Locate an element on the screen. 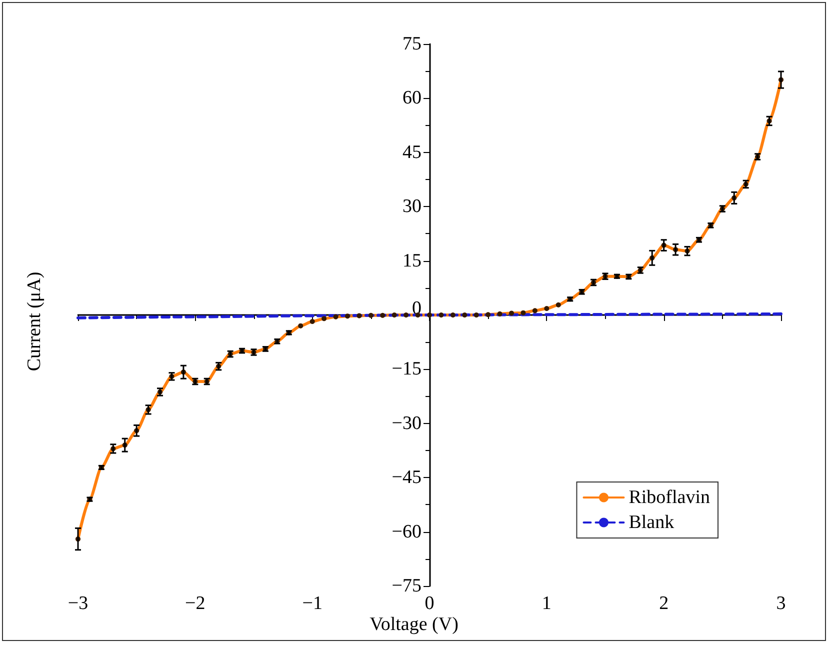  y-tick-label: 30 is located at coordinates (412, 207).